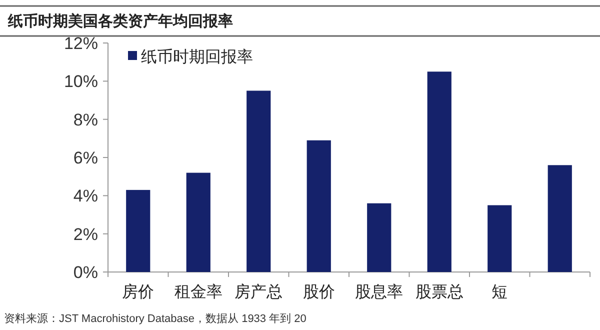  What do you see at coordinates (198, 292) in the screenshot?
I see `x-tick-label: 租金率` at bounding box center [198, 292].